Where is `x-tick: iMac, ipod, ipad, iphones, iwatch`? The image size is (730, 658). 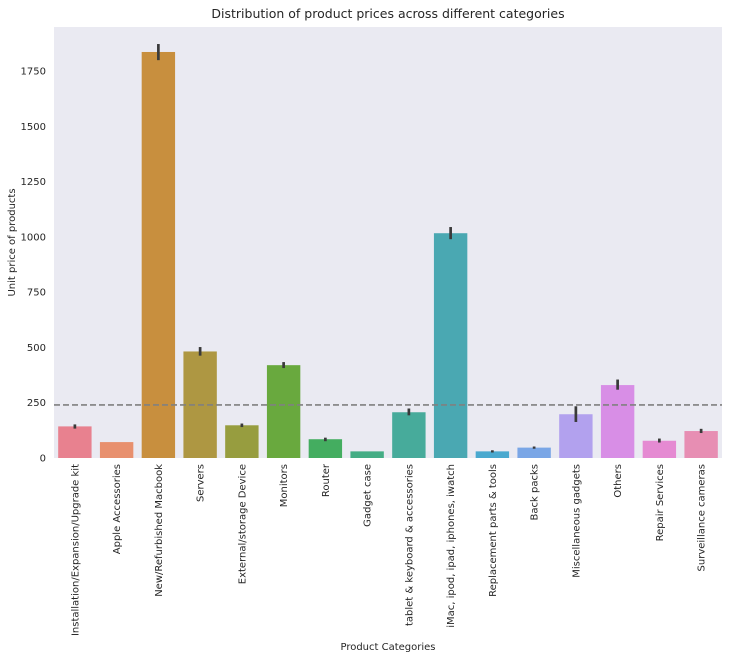
x-tick: iMac, ipod, ipad, iphones, iwatch is located at coordinates (451, 546).